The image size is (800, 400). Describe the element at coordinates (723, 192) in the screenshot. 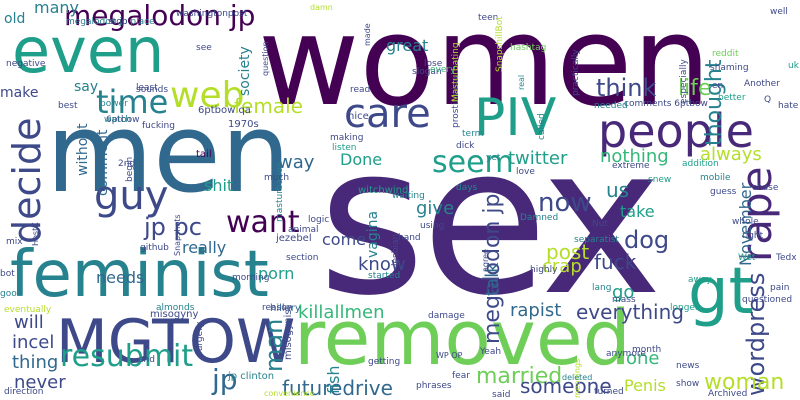

I see `cloud-word: guess` at that location.